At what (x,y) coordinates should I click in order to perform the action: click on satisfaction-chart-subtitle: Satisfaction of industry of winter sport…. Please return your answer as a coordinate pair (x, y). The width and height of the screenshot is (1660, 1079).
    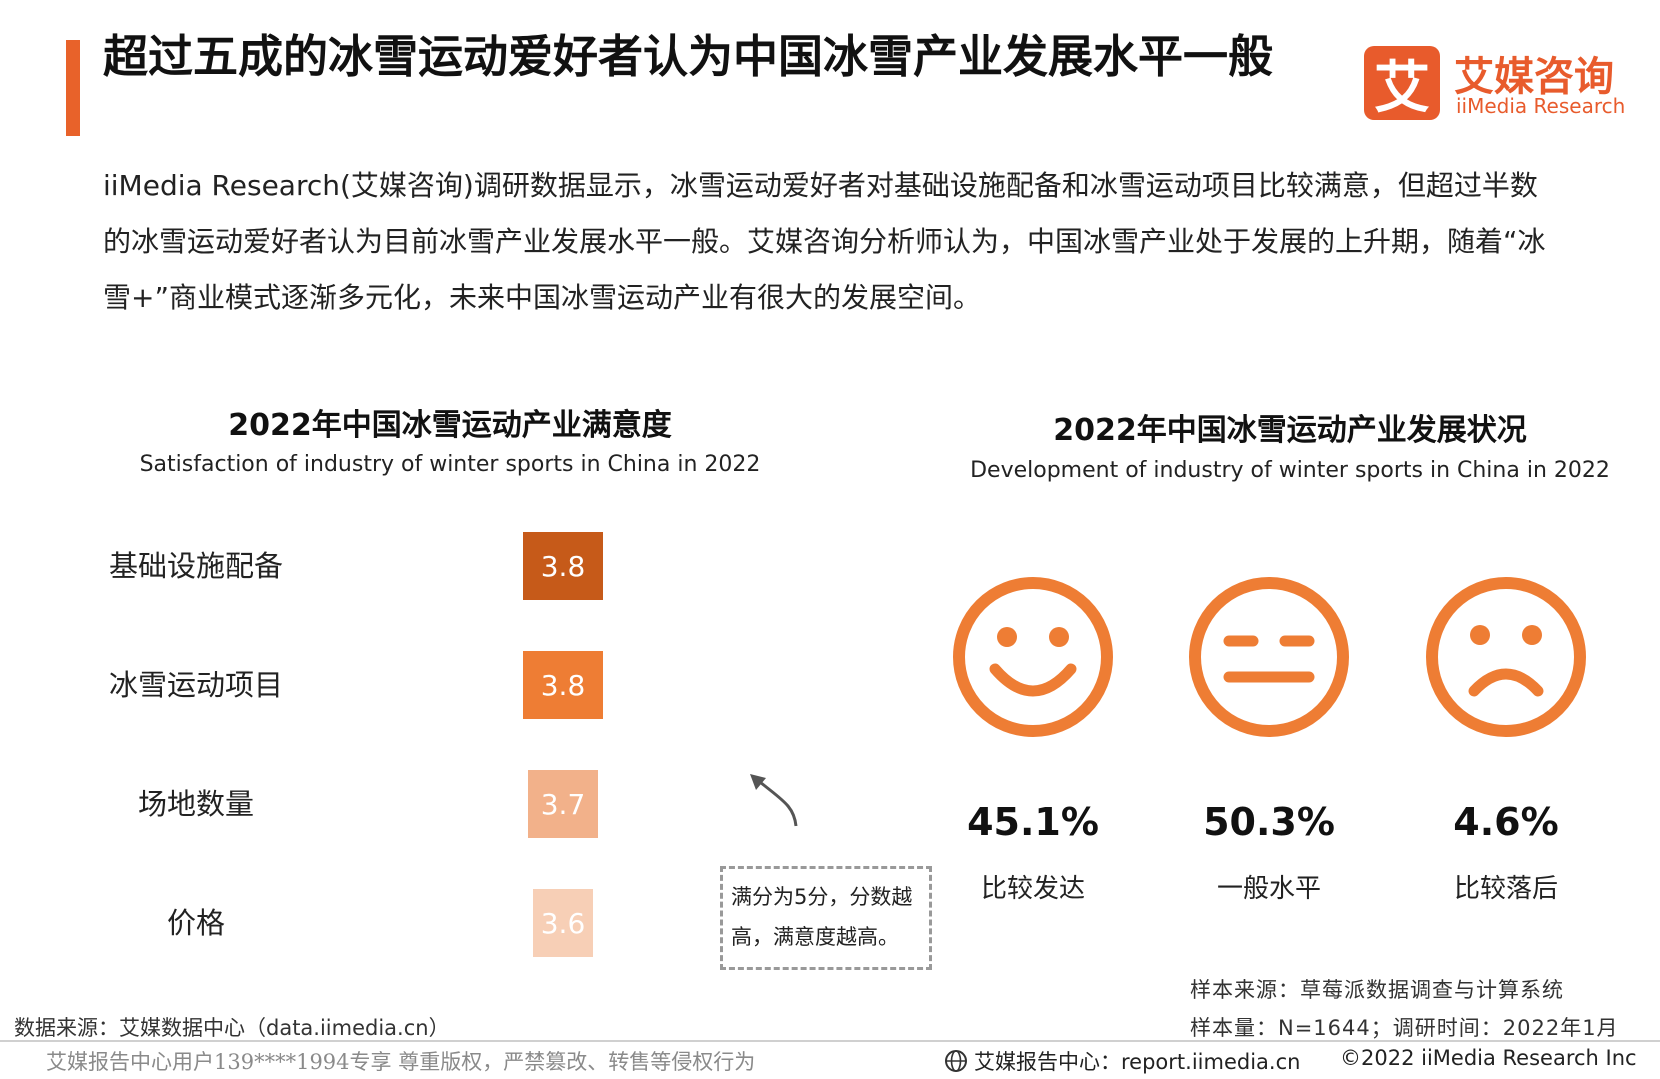
    Looking at the image, I should click on (450, 464).